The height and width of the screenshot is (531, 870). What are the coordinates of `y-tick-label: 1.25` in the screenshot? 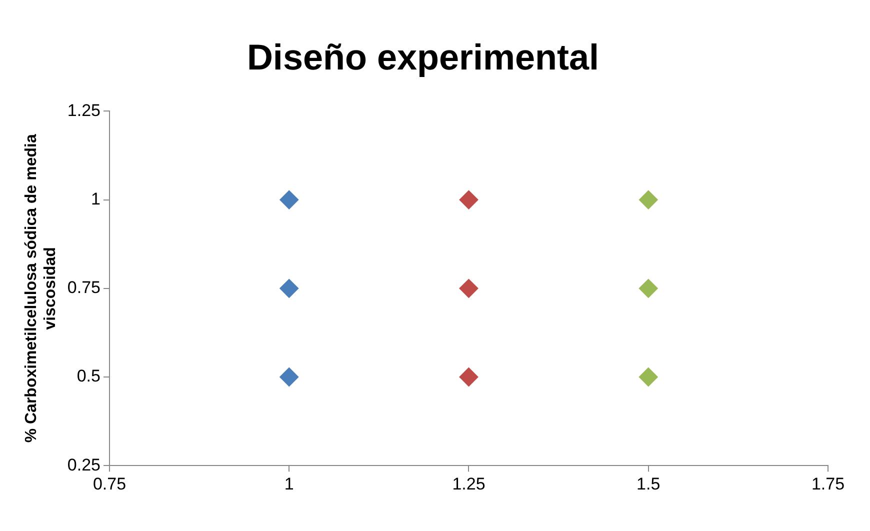 It's located at (83, 110).